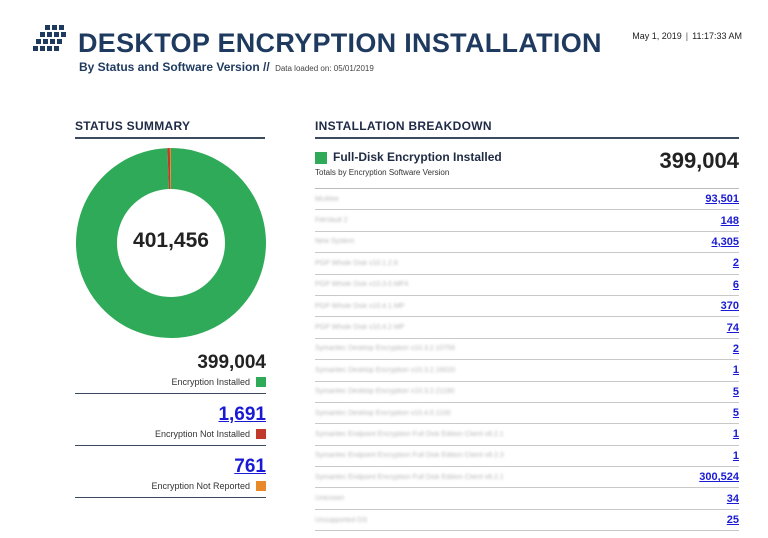 The image size is (768, 538). Describe the element at coordinates (362, 285) in the screenshot. I see `software-version-name: PGP Whole Disk v10.3.0.MP4` at that location.